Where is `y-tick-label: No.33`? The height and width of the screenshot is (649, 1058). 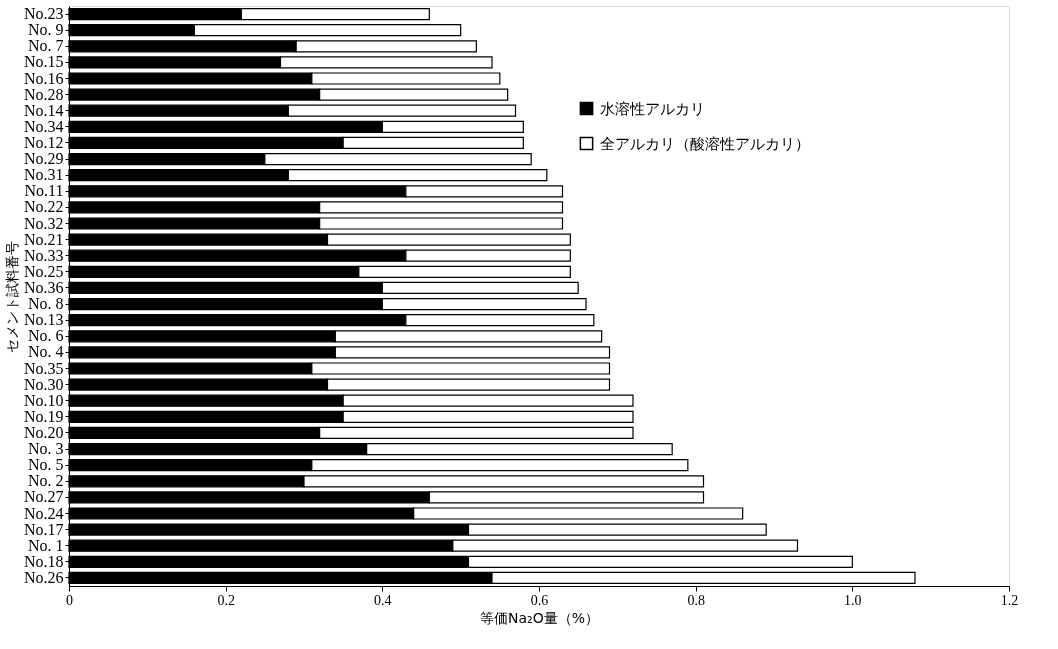
y-tick-label: No.33 is located at coordinates (43, 255).